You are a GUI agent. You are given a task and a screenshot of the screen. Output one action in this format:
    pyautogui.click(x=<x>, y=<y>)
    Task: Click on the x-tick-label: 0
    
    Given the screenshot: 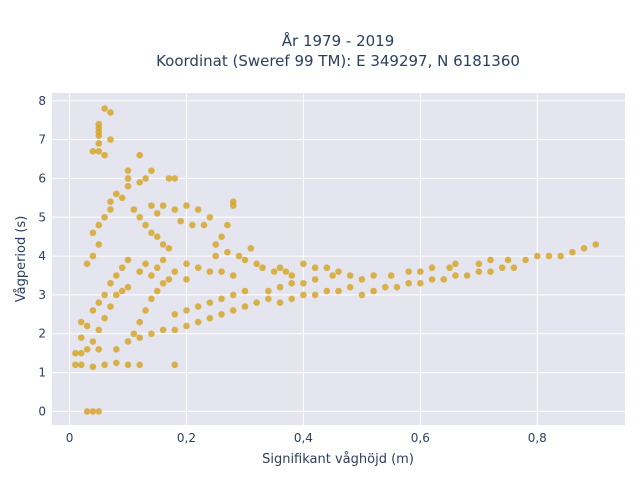 What is the action you would take?
    pyautogui.click(x=70, y=438)
    